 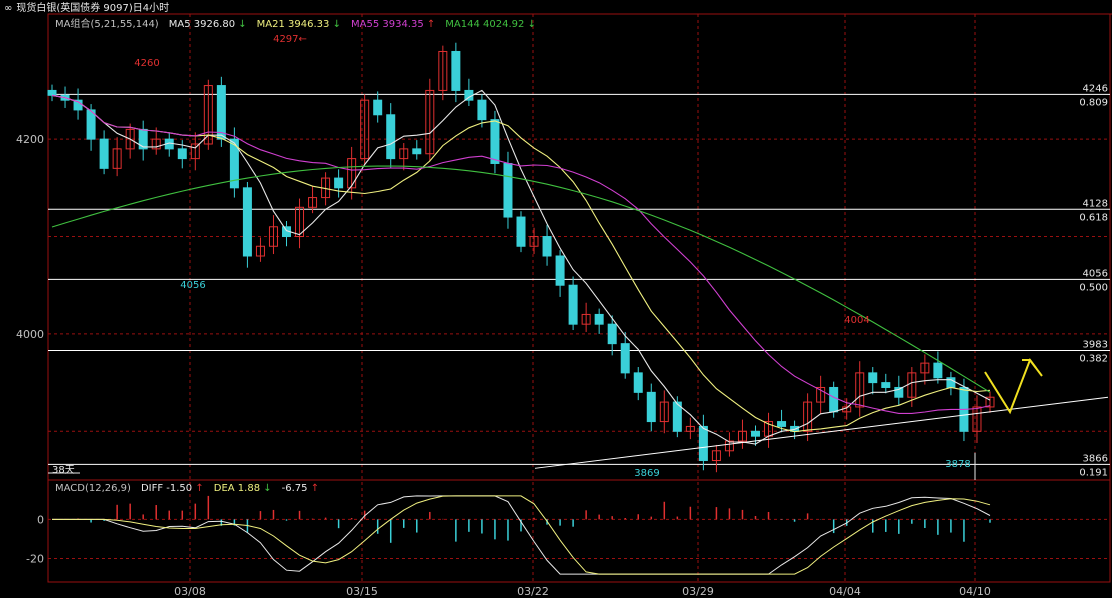 What do you see at coordinates (172, 488) in the screenshot?
I see `diff-value: DIFF -1.50 ↑` at bounding box center [172, 488].